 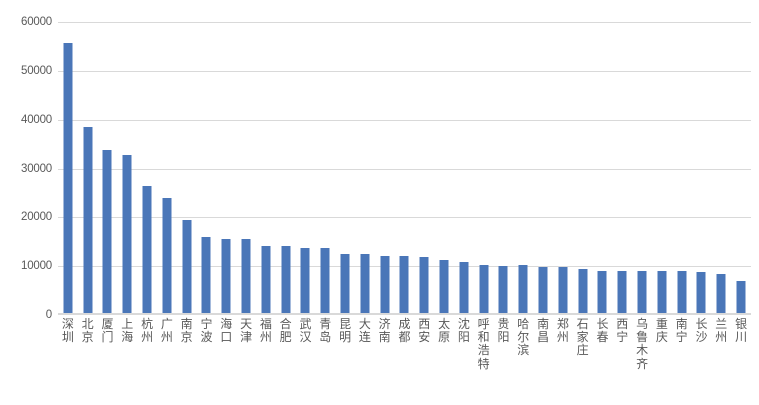 I want to click on x-tick-label: 合肥, so click(x=285, y=331).